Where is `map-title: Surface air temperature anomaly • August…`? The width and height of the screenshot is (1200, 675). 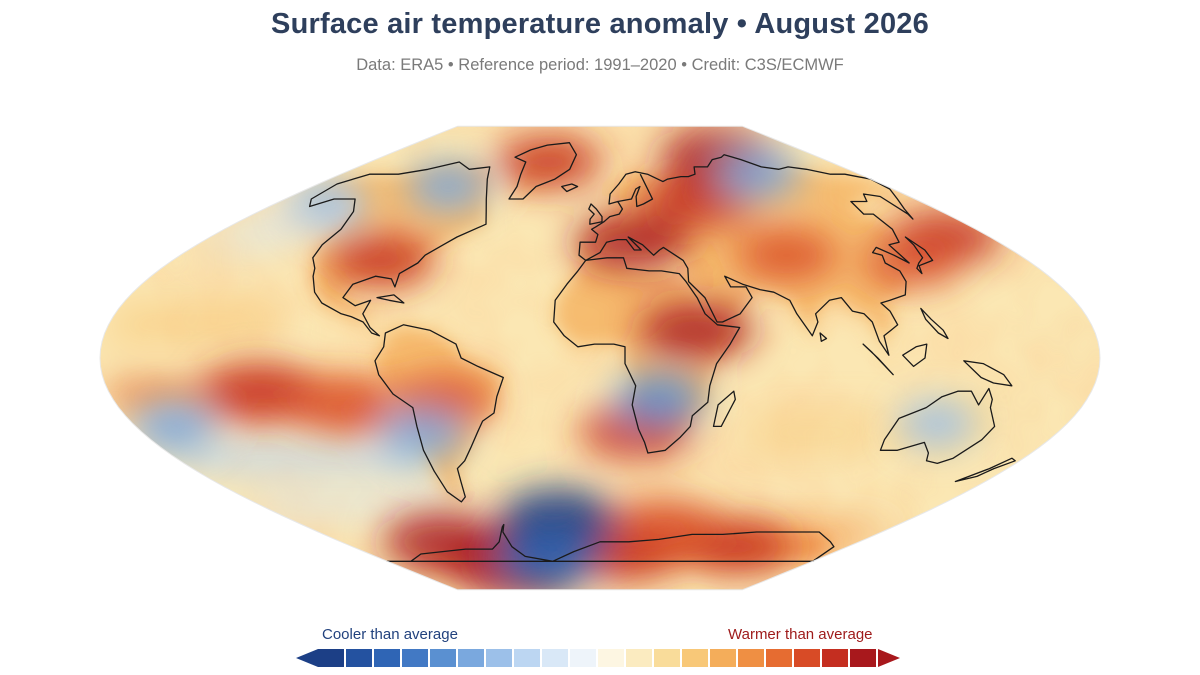 map-title: Surface air temperature anomaly • August… is located at coordinates (600, 24).